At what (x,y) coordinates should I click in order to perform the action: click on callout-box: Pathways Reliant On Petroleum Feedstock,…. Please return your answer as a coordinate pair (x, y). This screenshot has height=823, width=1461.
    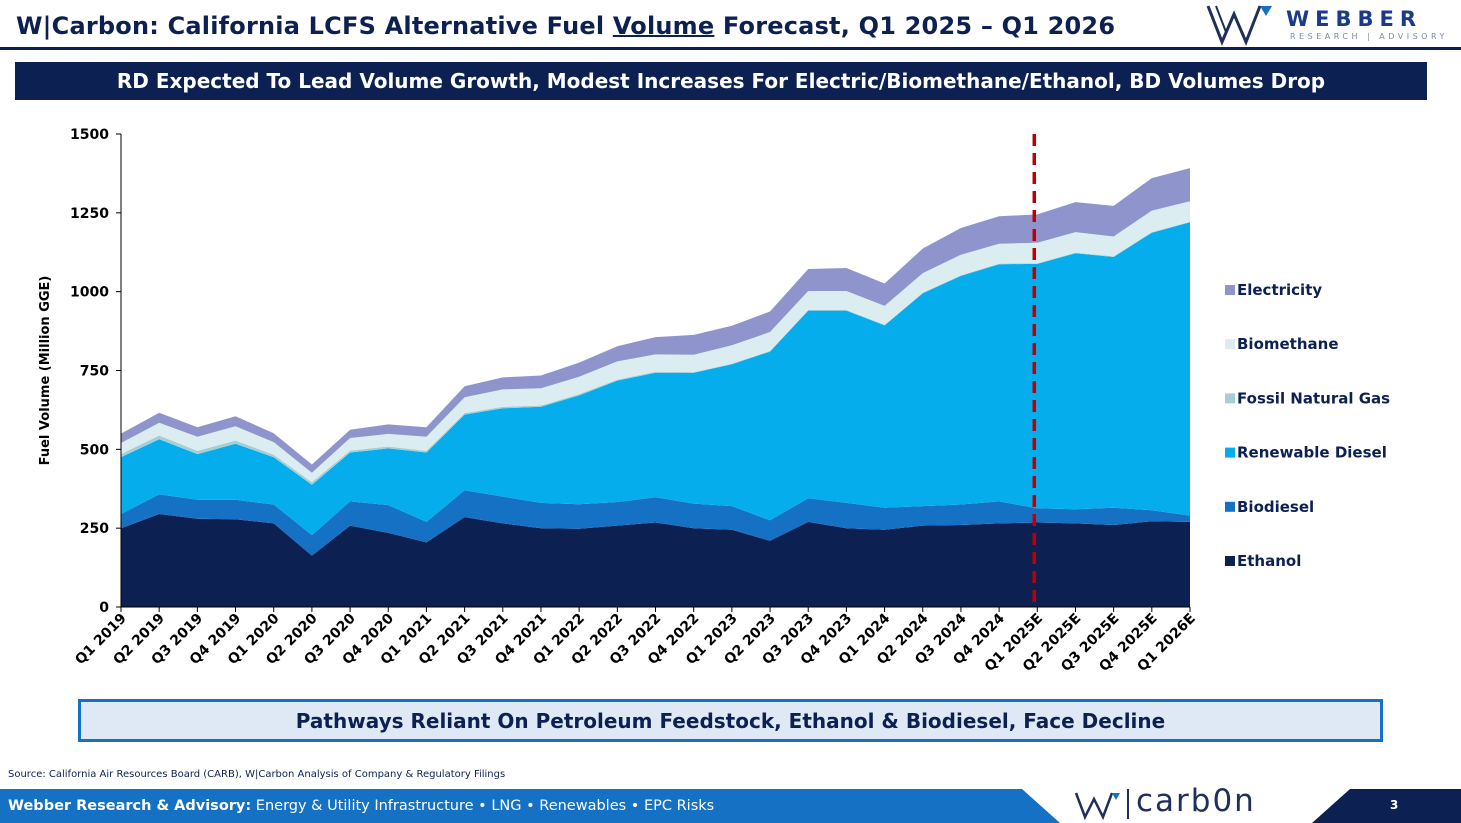
    Looking at the image, I should click on (730, 720).